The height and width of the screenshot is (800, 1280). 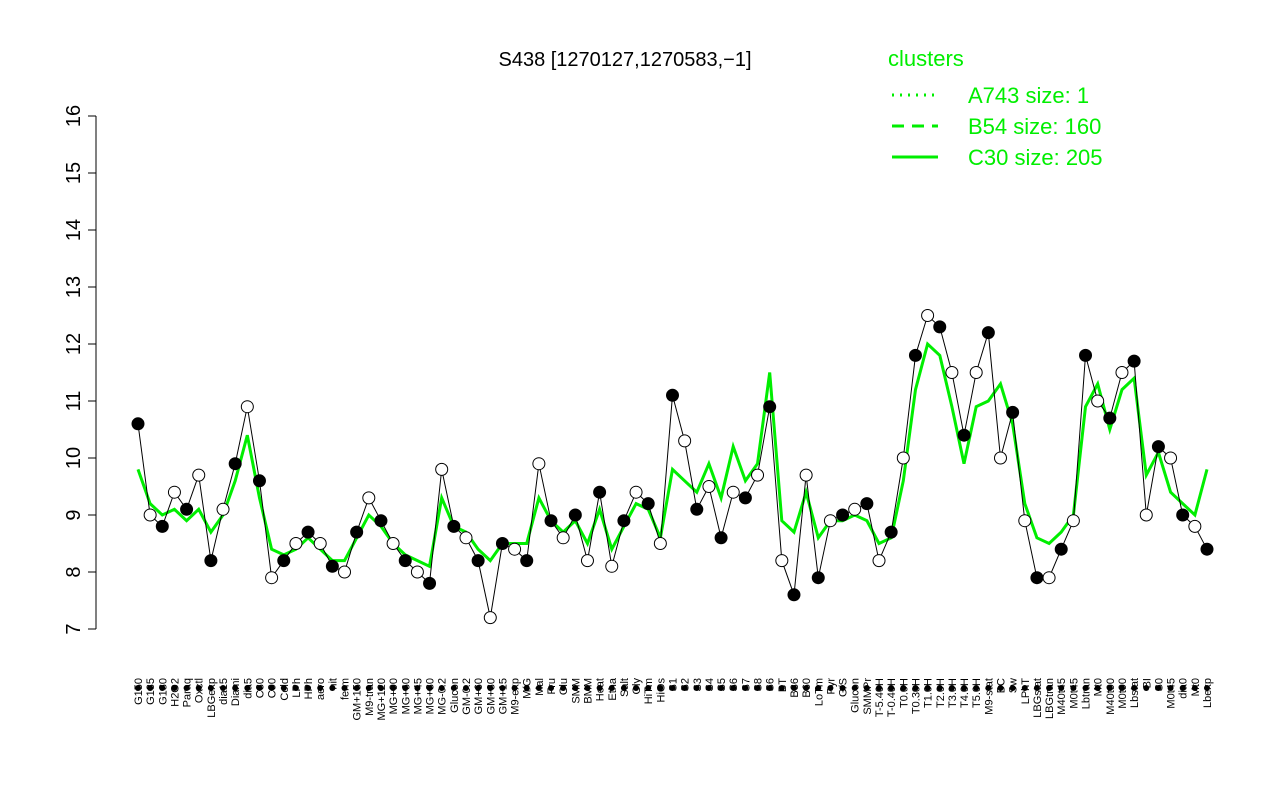 What do you see at coordinates (576, 691) in the screenshot?
I see `x-tick-label: SMM` at bounding box center [576, 691].